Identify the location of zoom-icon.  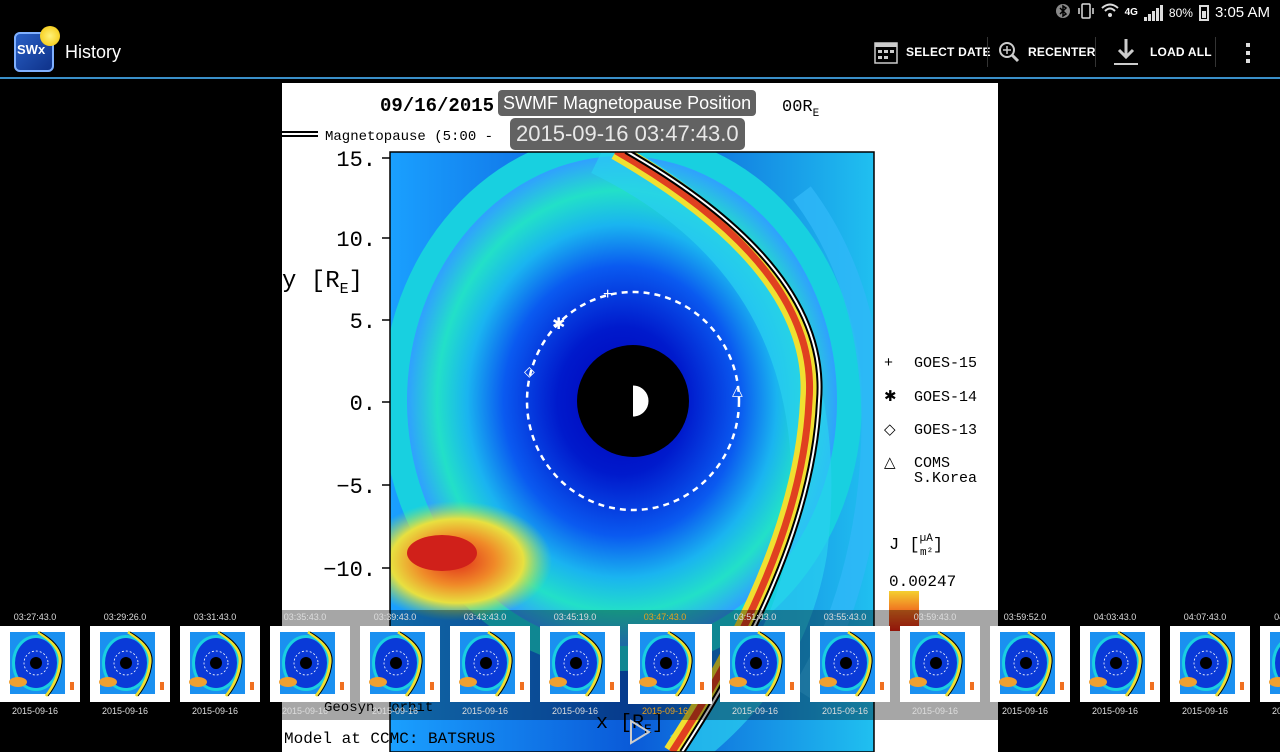
(1009, 52).